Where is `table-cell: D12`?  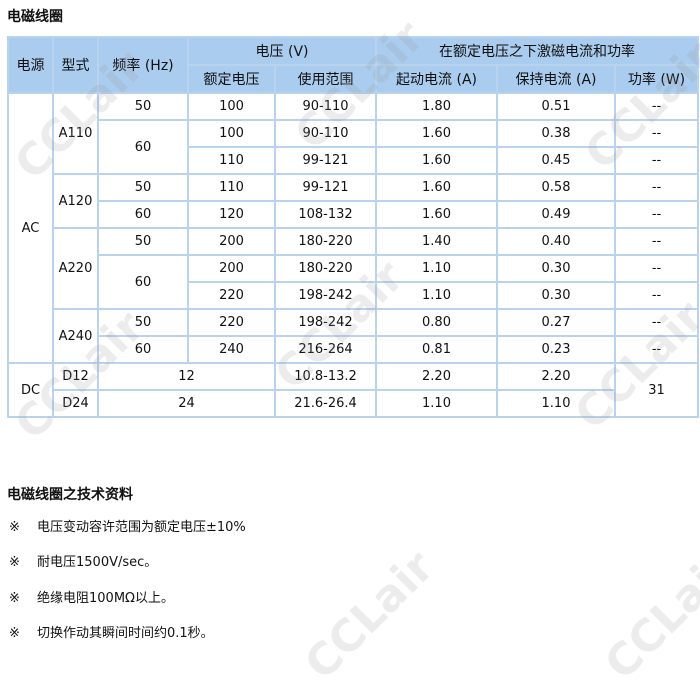
table-cell: D12 is located at coordinates (75, 376).